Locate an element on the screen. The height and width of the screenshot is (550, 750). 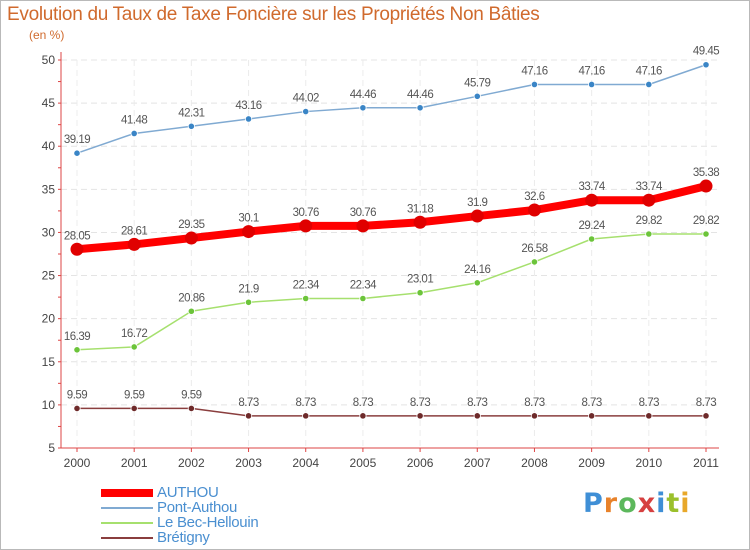
legend-swatch-pont-authou is located at coordinates (127, 508).